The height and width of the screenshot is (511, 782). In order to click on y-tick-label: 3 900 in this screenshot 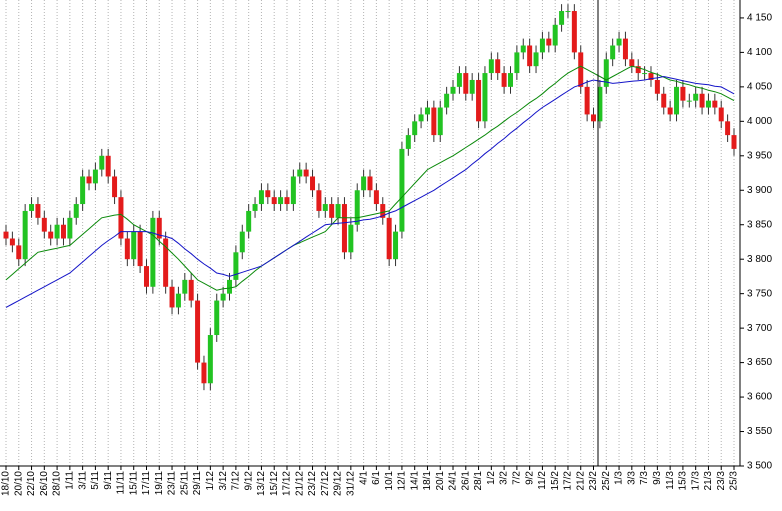, I will do `click(759, 190)`.